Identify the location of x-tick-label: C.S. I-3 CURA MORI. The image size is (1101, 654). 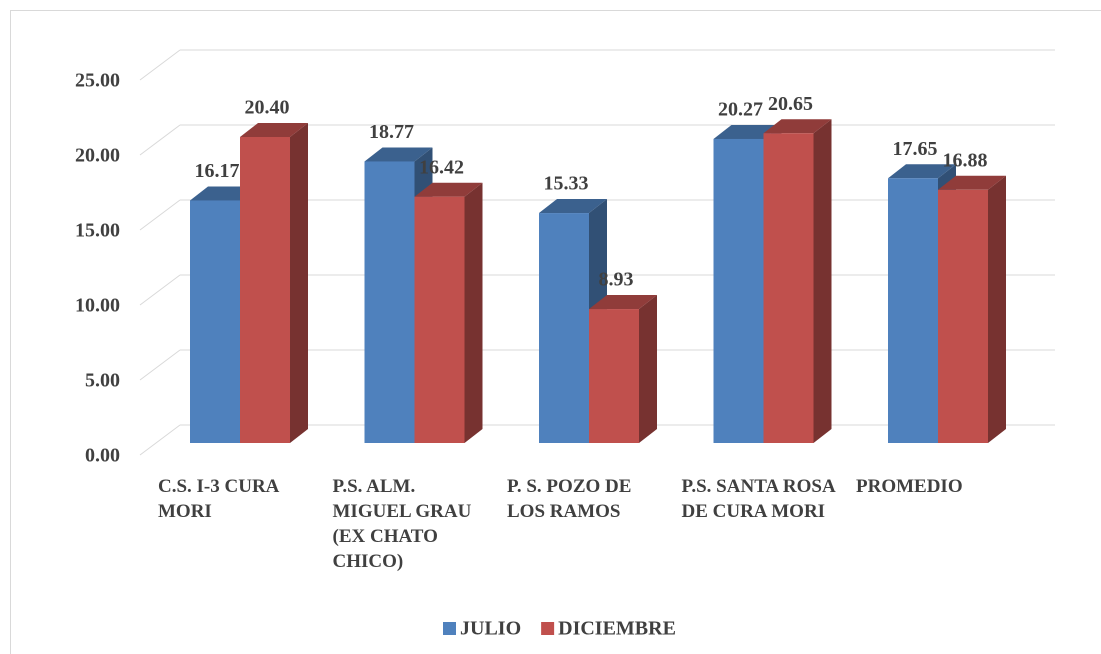
(218, 499).